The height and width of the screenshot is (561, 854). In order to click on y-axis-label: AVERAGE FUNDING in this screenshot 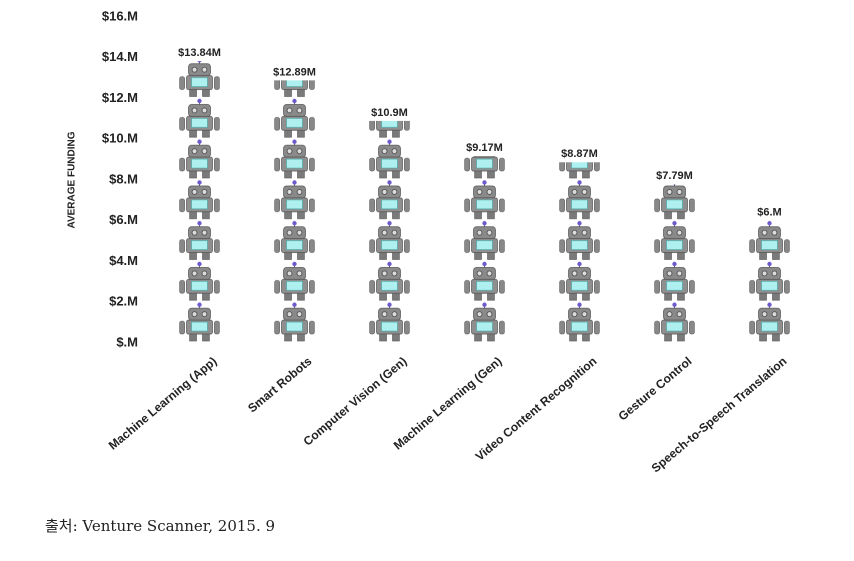, I will do `click(72, 179)`.